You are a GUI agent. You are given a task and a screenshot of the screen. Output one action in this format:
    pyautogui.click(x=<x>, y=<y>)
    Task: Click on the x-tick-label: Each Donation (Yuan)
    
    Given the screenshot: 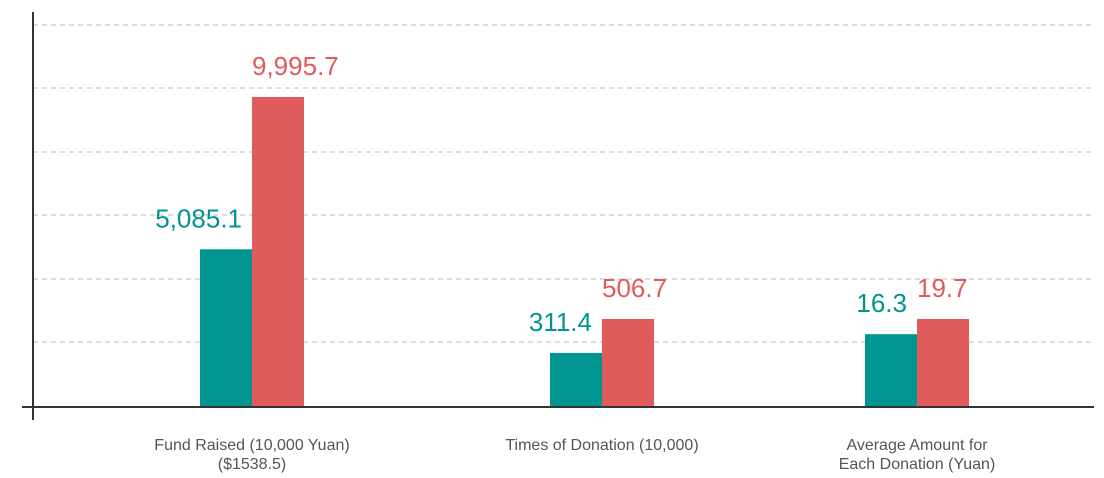 What is the action you would take?
    pyautogui.click(x=917, y=464)
    